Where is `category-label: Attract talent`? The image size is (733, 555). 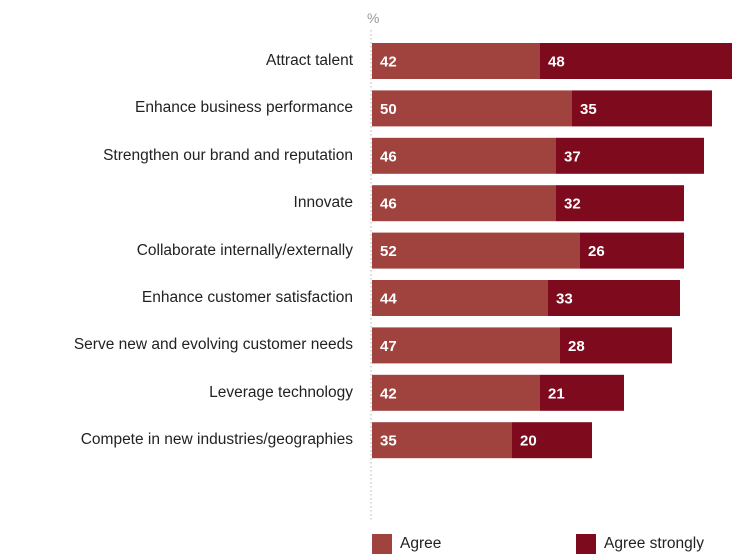 category-label: Attract talent is located at coordinates (309, 60).